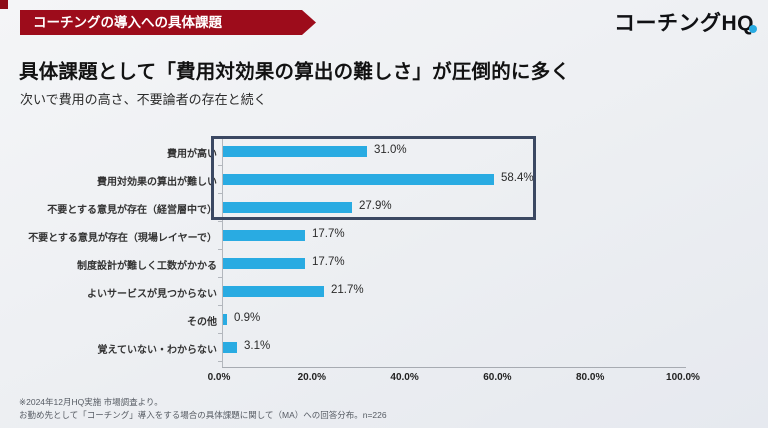 The height and width of the screenshot is (428, 768). What do you see at coordinates (122, 238) in the screenshot?
I see `category-label: 不要とする意見が存在（現場レイヤーで）` at bounding box center [122, 238].